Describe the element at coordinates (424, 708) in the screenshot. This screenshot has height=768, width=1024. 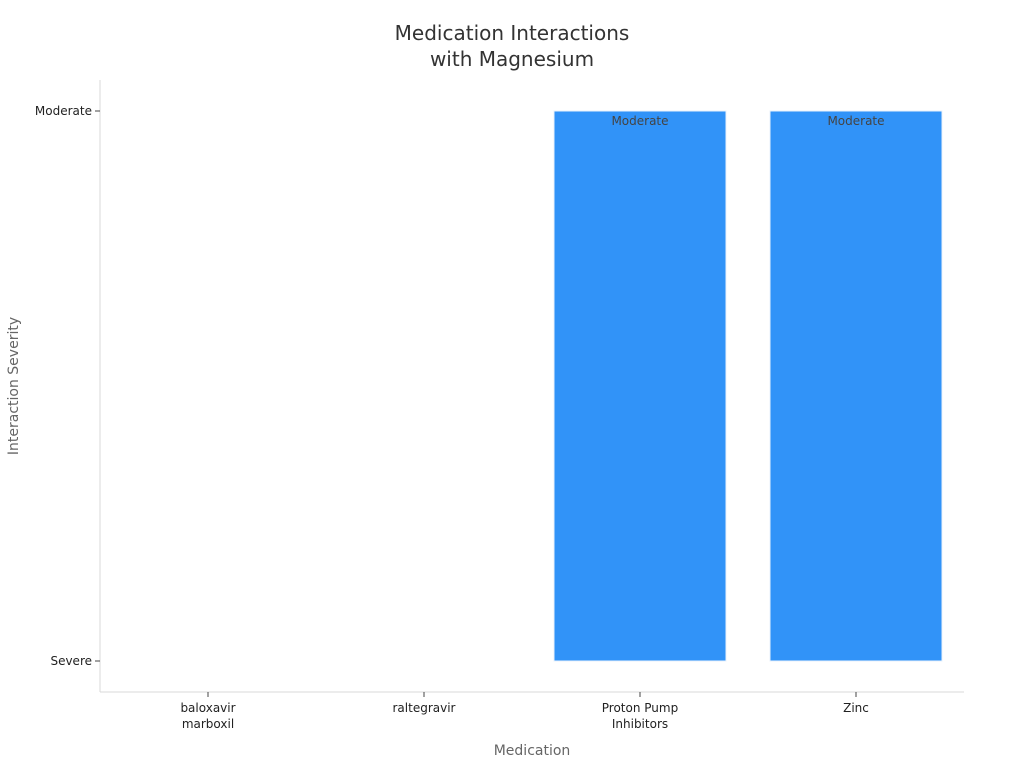
I see `x-tick-label: raltegravir` at that location.